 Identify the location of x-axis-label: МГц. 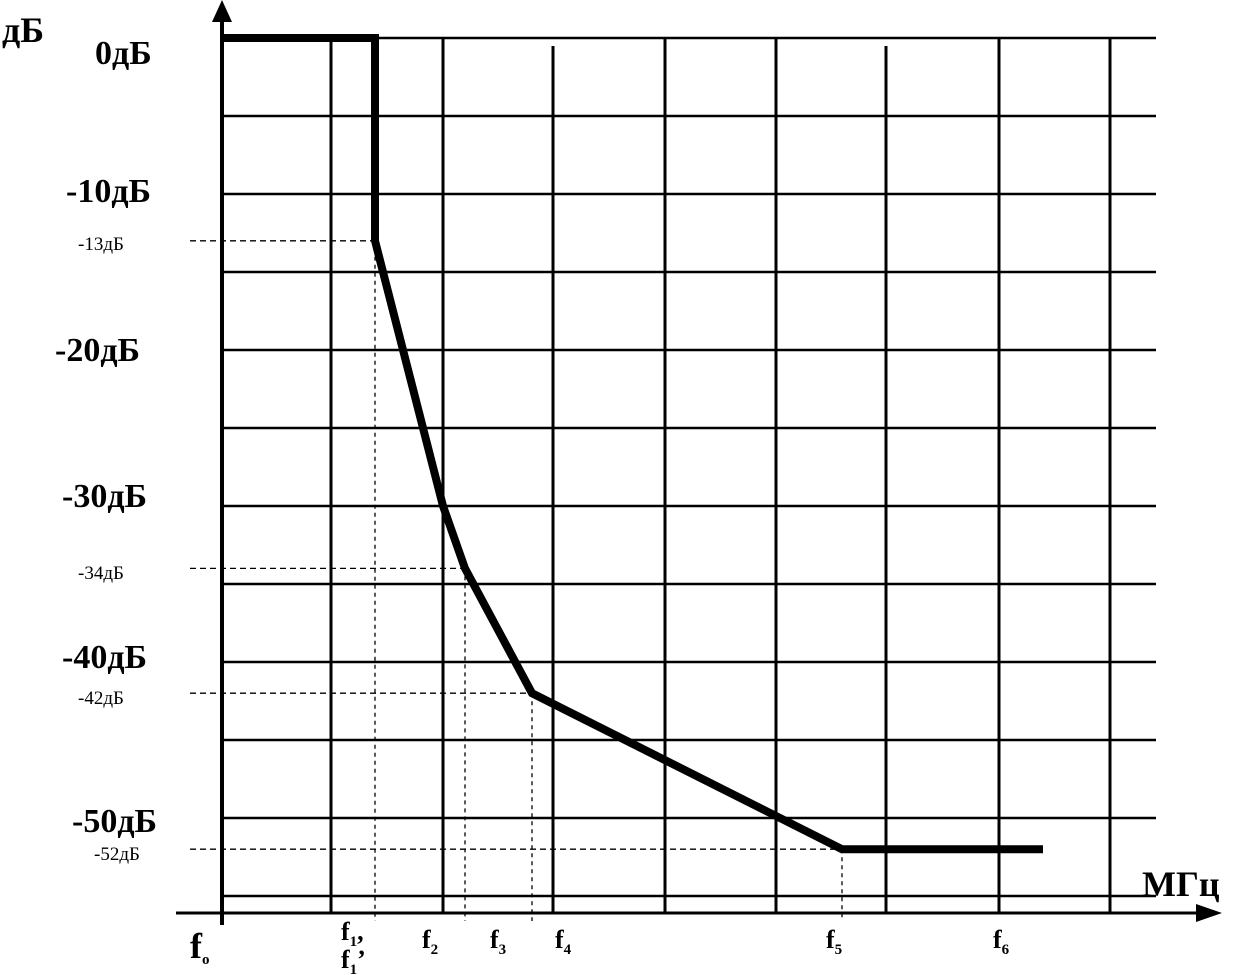
(1181, 884).